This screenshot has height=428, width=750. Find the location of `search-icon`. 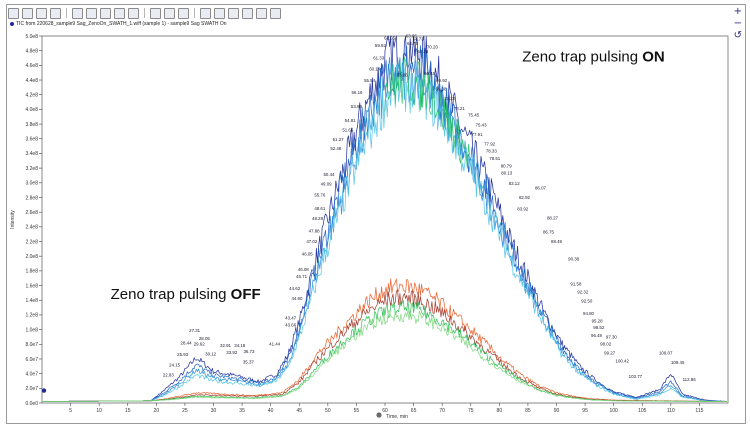

search-icon is located at coordinates (91, 13).